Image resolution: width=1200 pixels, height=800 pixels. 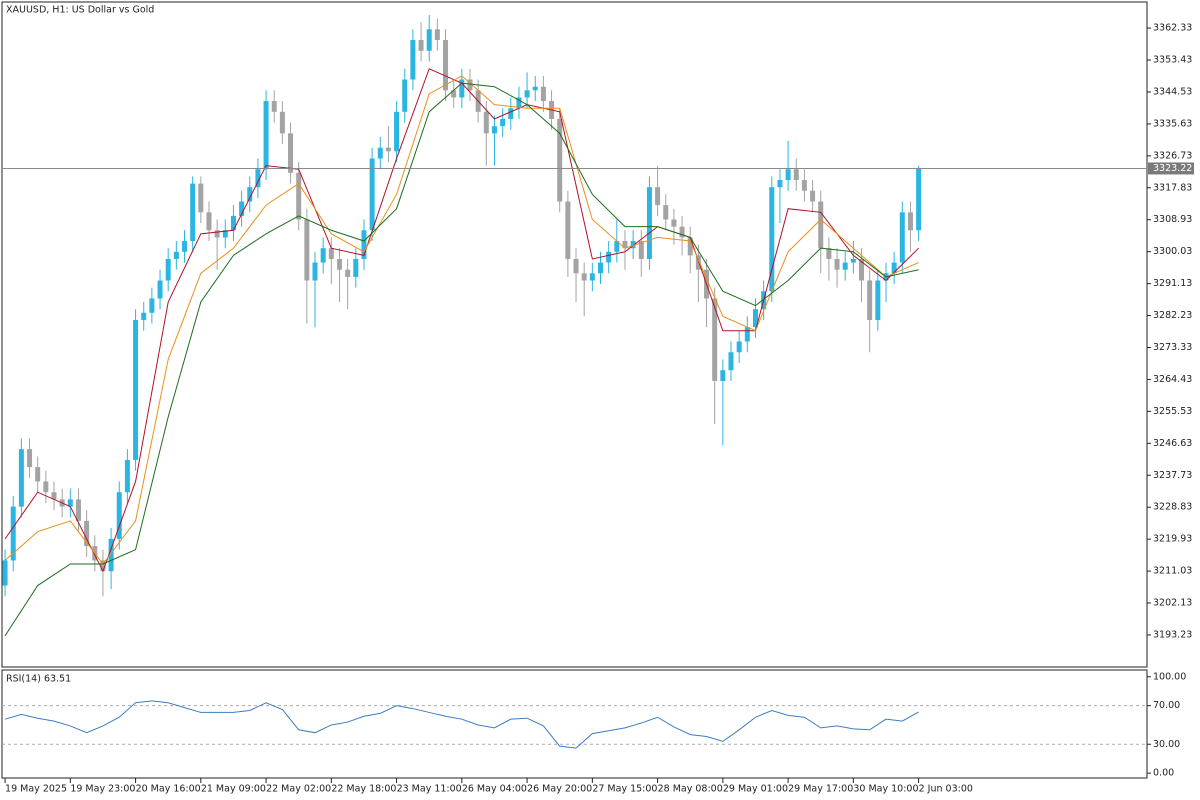 What do you see at coordinates (755, 789) in the screenshot?
I see `x-tick-label: 29 May 01:00` at bounding box center [755, 789].